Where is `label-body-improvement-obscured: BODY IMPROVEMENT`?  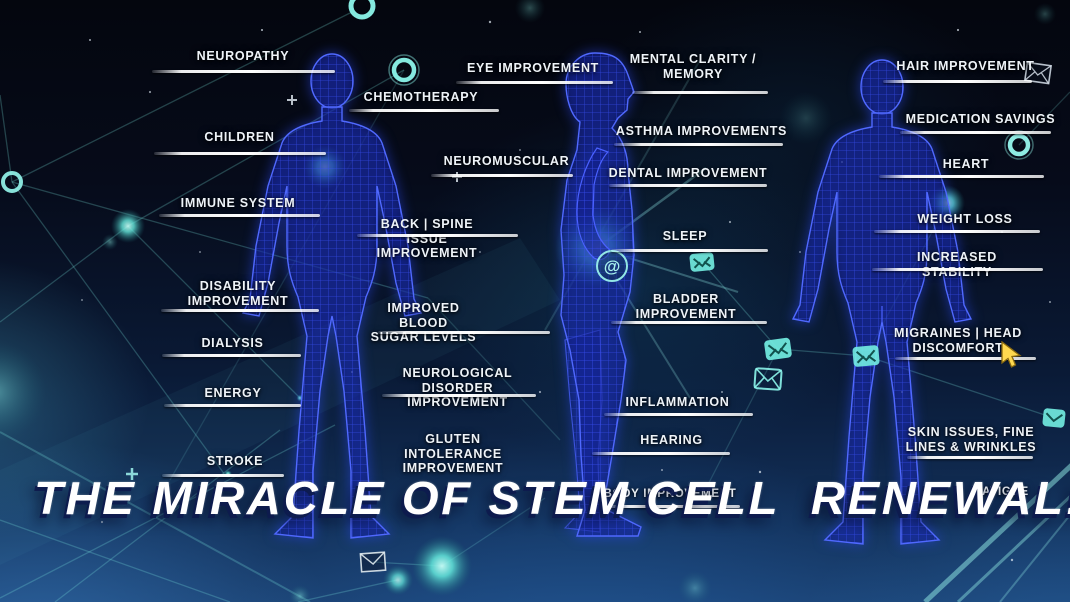 label-body-improvement-obscured: BODY IMPROVEMENT is located at coordinates (670, 494).